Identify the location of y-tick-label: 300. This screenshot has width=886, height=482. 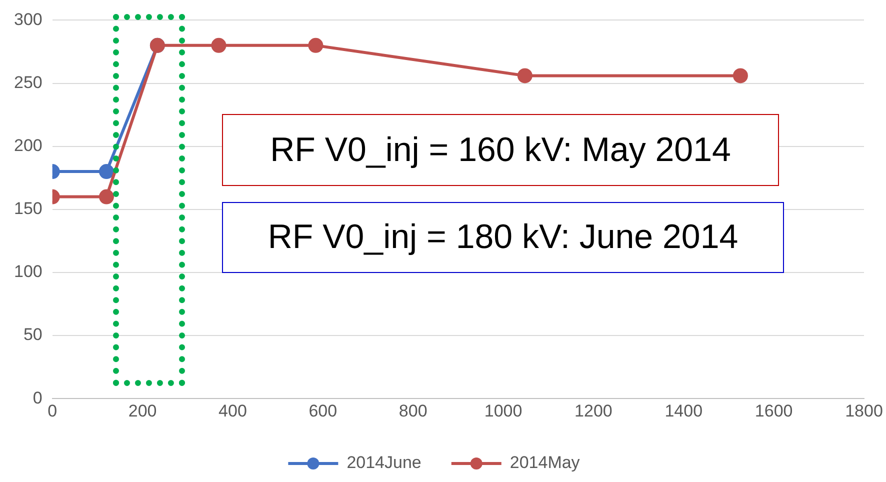
(28, 19).